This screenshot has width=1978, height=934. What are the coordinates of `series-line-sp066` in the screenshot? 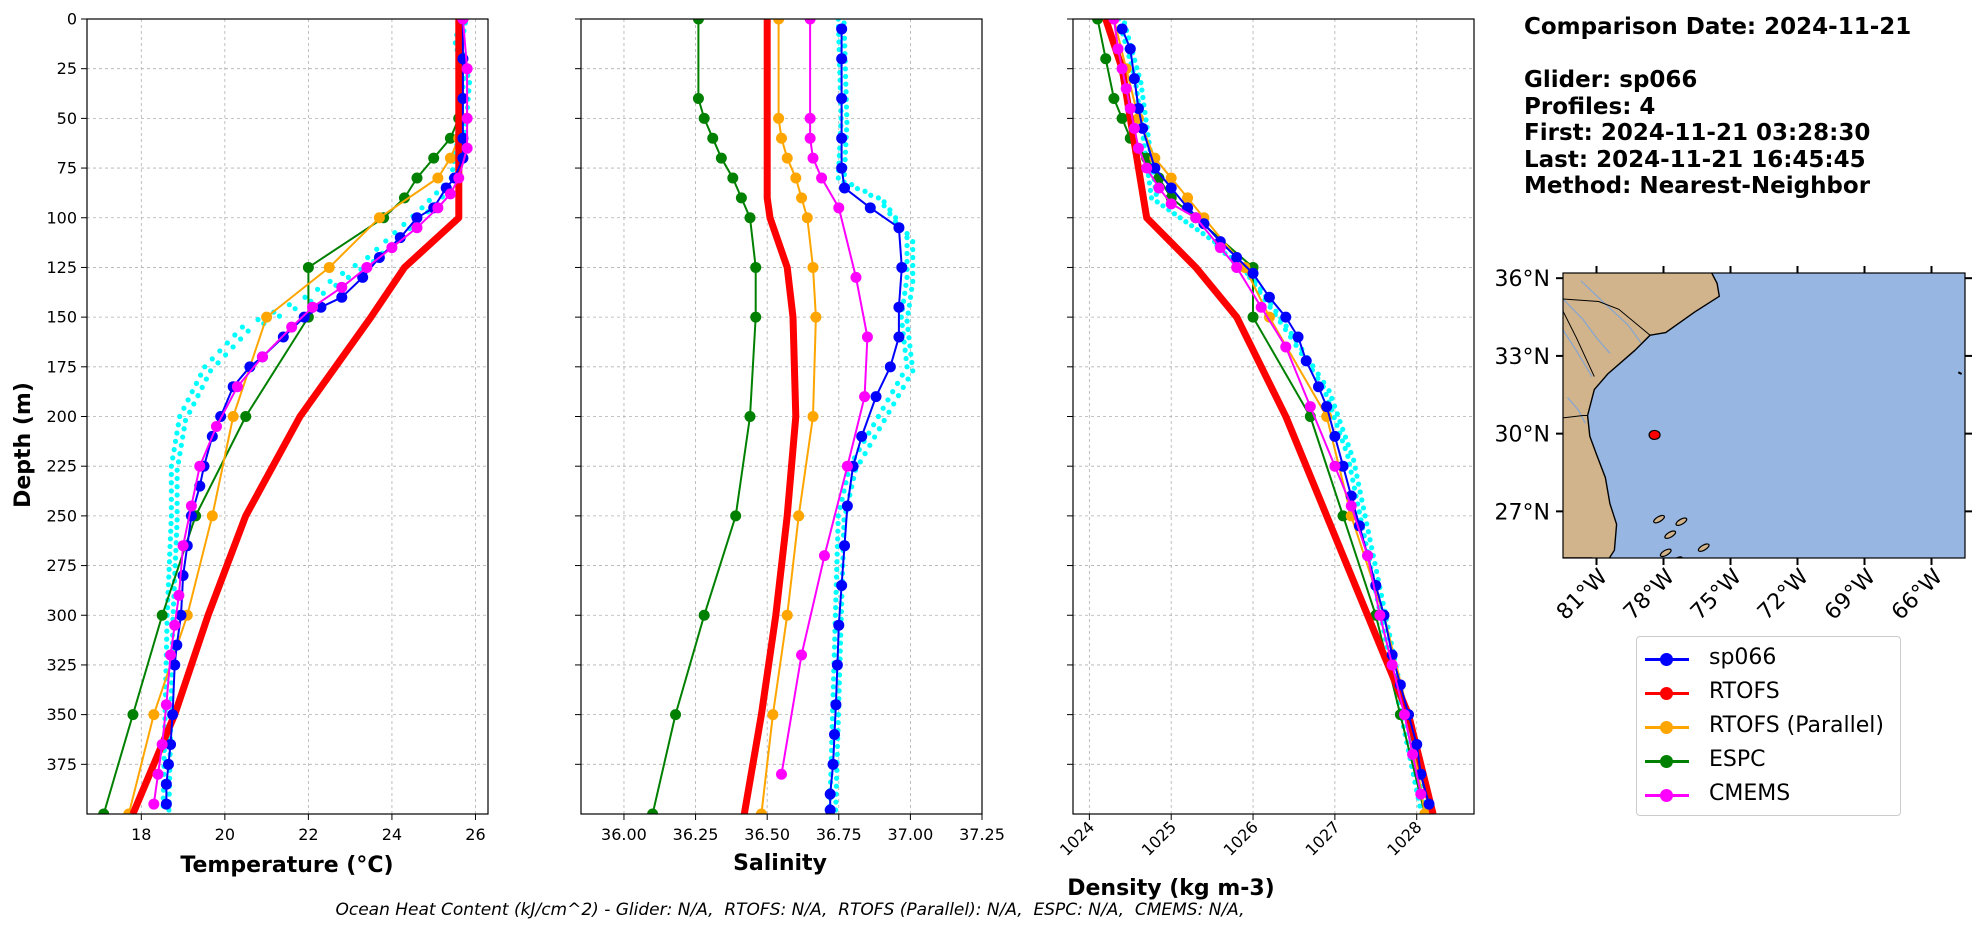 It's located at (314, 412).